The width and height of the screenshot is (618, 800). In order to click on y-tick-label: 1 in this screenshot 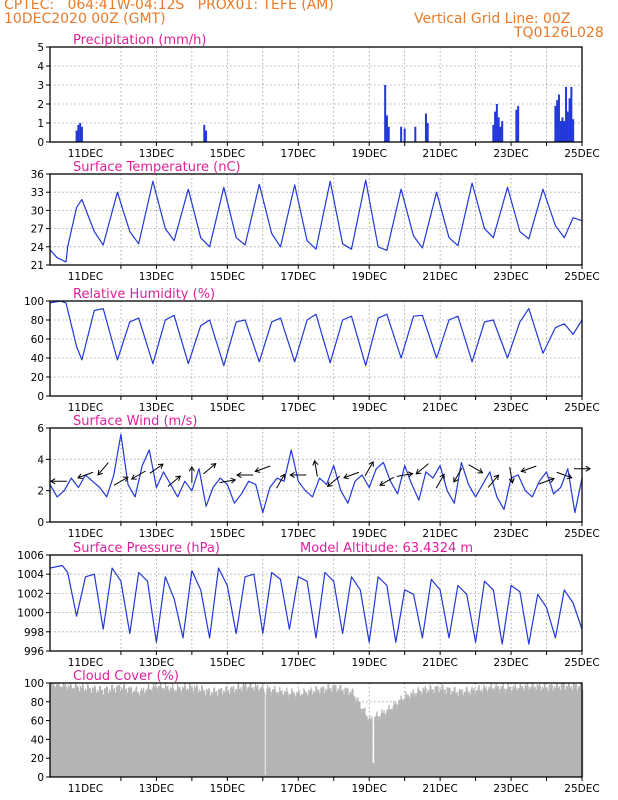, I will do `click(40, 124)`.